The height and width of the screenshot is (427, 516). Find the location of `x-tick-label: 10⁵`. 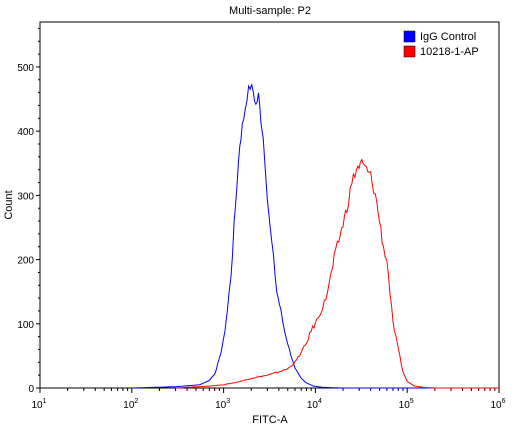

x-tick-label: 10⁵ is located at coordinates (406, 404).